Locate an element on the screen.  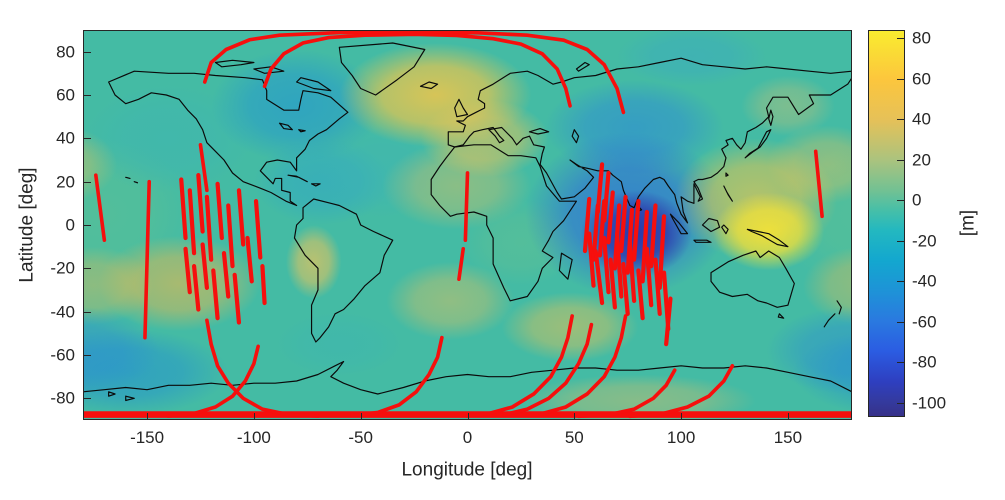
geoid-feature-new-guinea-high-core is located at coordinates (769, 231).